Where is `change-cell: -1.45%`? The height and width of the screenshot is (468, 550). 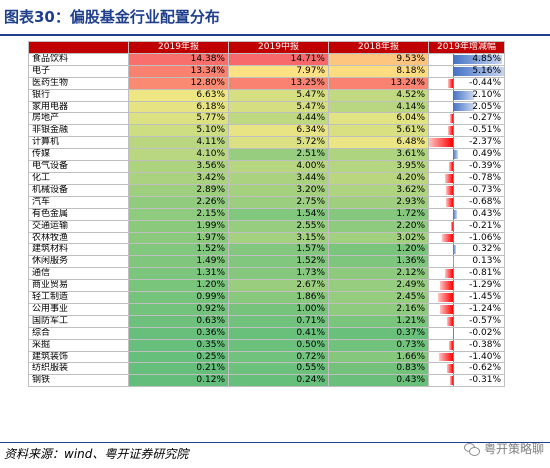
change-cell: -1.45% is located at coordinates (466, 297).